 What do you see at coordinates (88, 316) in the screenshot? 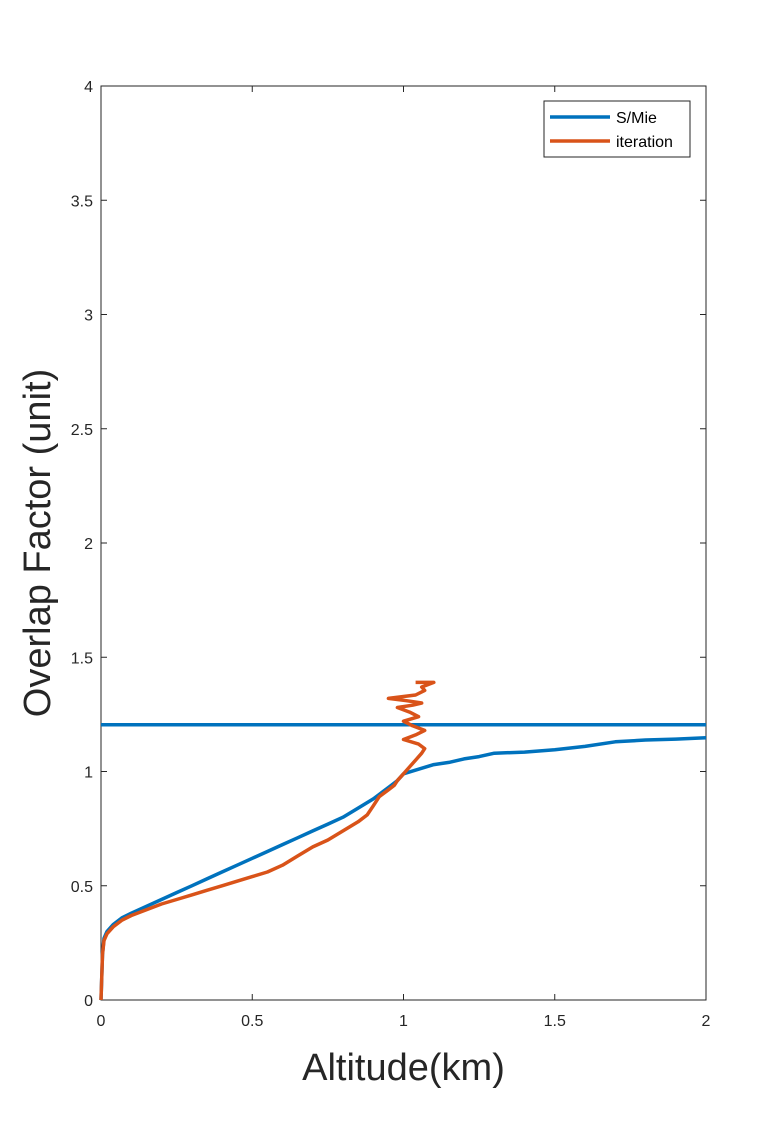
I see `y-tick-label: 3` at bounding box center [88, 316].